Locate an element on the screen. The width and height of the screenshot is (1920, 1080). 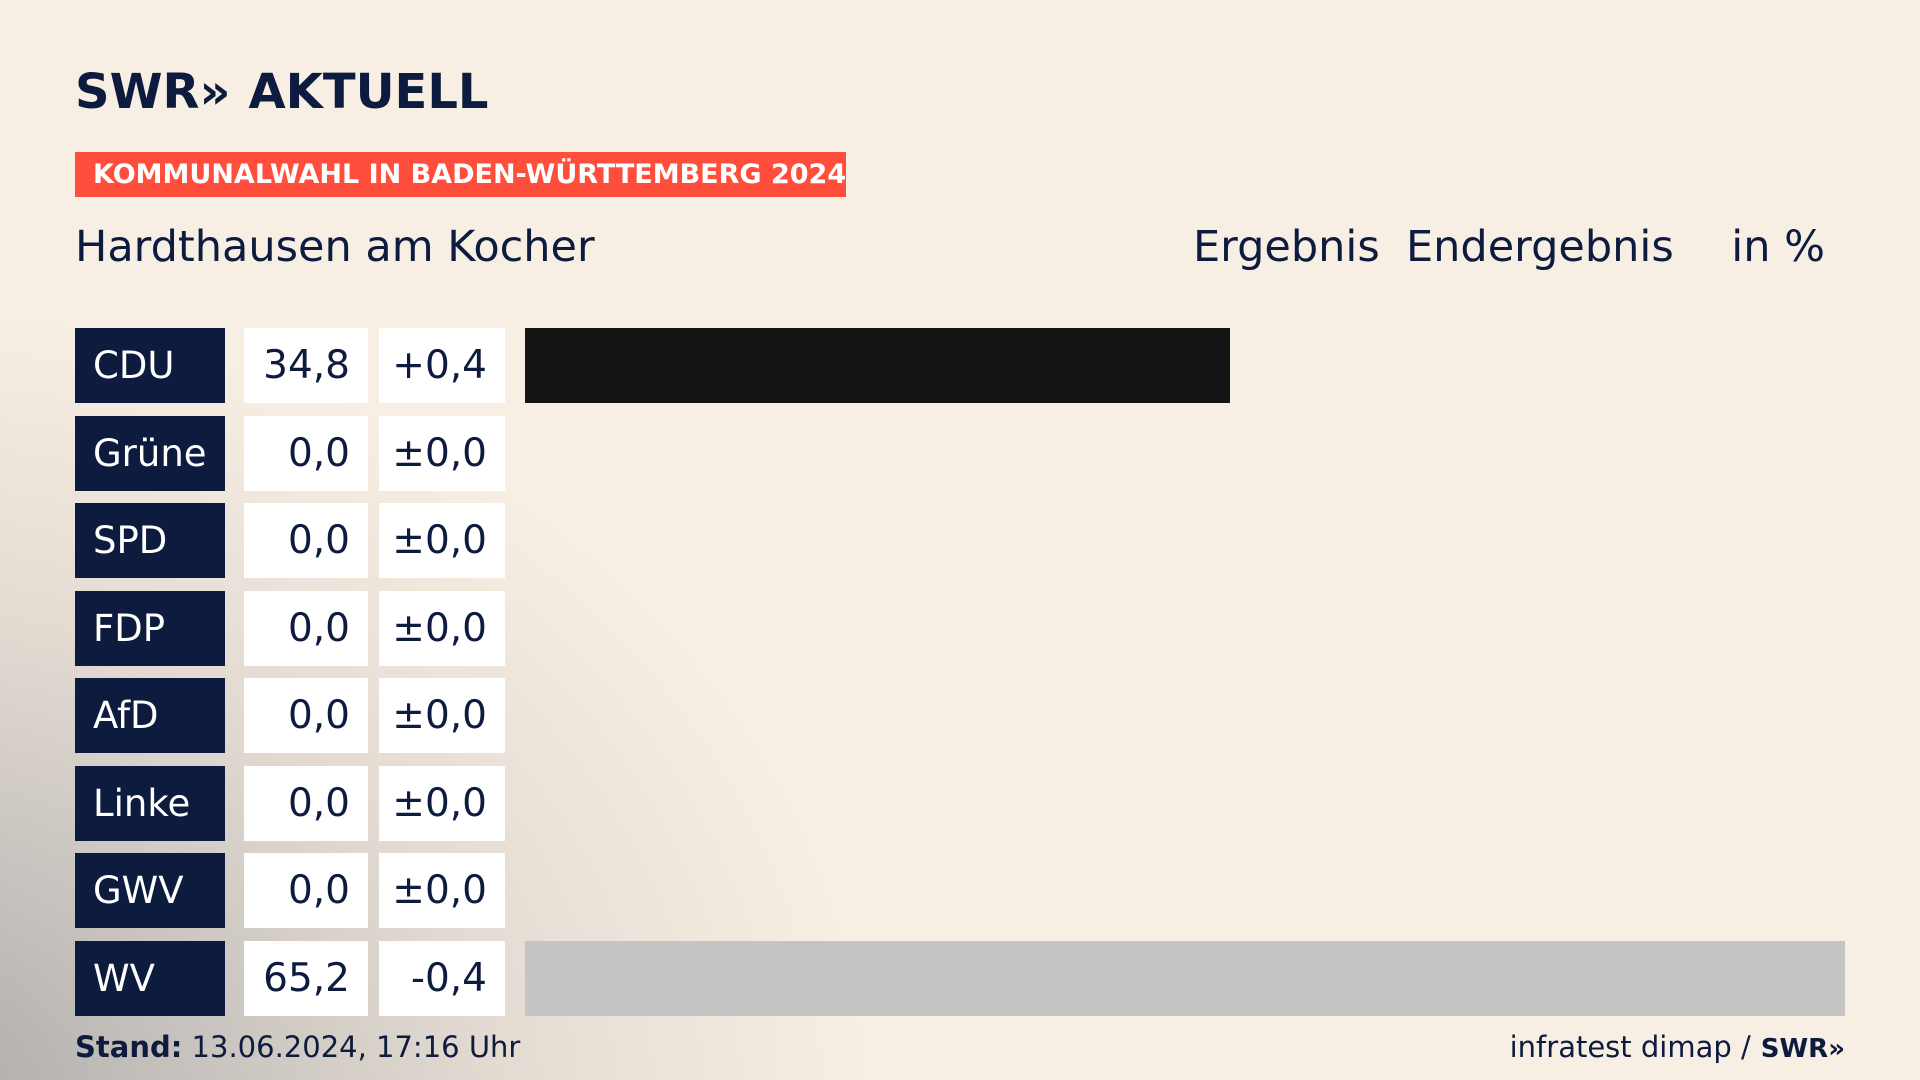
vote-share-value: 34,8 is located at coordinates (306, 365).